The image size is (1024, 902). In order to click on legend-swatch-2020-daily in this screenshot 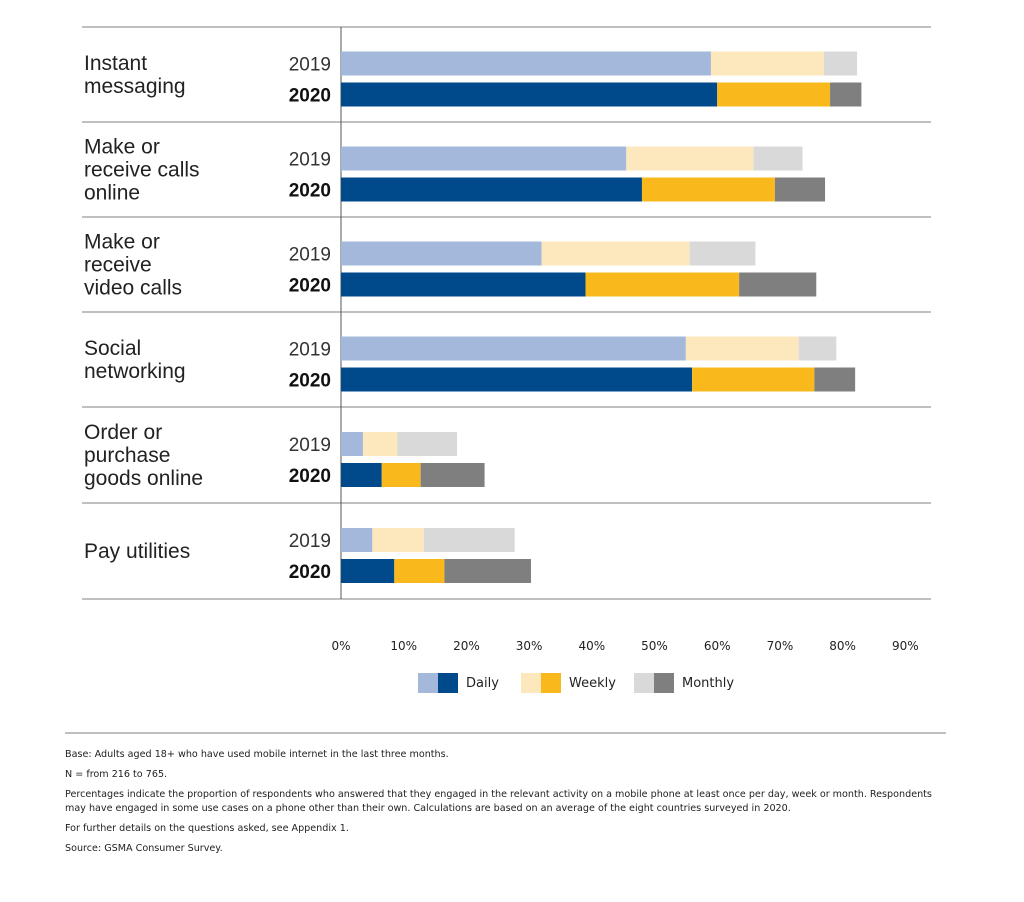, I will do `click(448, 683)`.